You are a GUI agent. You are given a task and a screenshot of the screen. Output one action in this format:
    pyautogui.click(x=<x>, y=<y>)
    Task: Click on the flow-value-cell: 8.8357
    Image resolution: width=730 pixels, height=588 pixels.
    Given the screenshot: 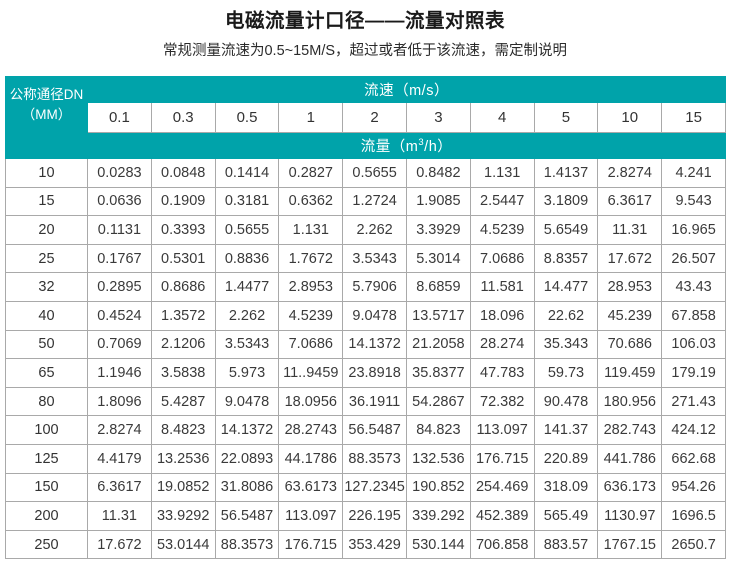 What is the action you would take?
    pyautogui.click(x=566, y=258)
    